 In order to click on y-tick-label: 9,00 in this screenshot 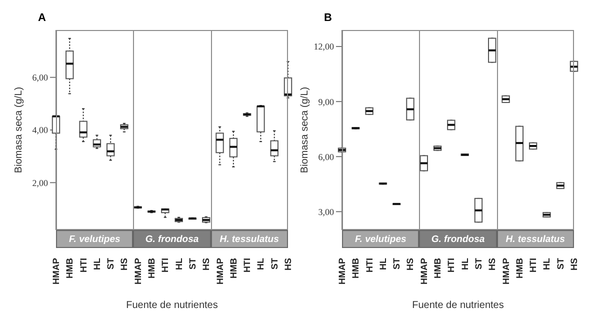, I will do `click(326, 101)`.